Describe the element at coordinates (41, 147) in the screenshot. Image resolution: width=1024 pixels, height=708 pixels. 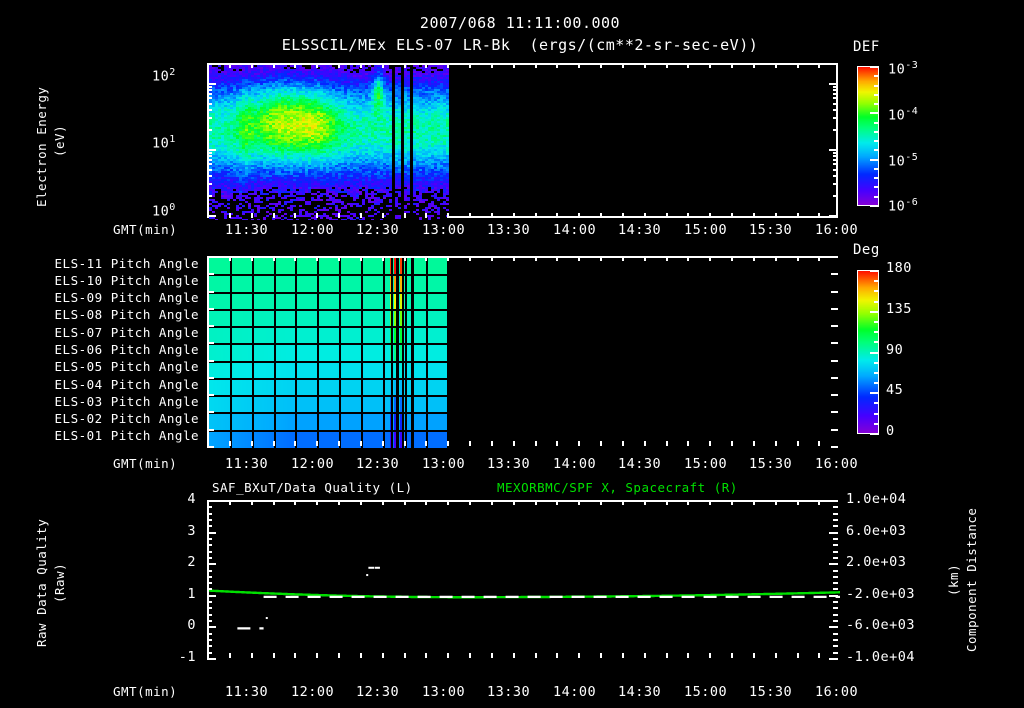
I see `top-panel-ylabel: Electron Energy` at that location.